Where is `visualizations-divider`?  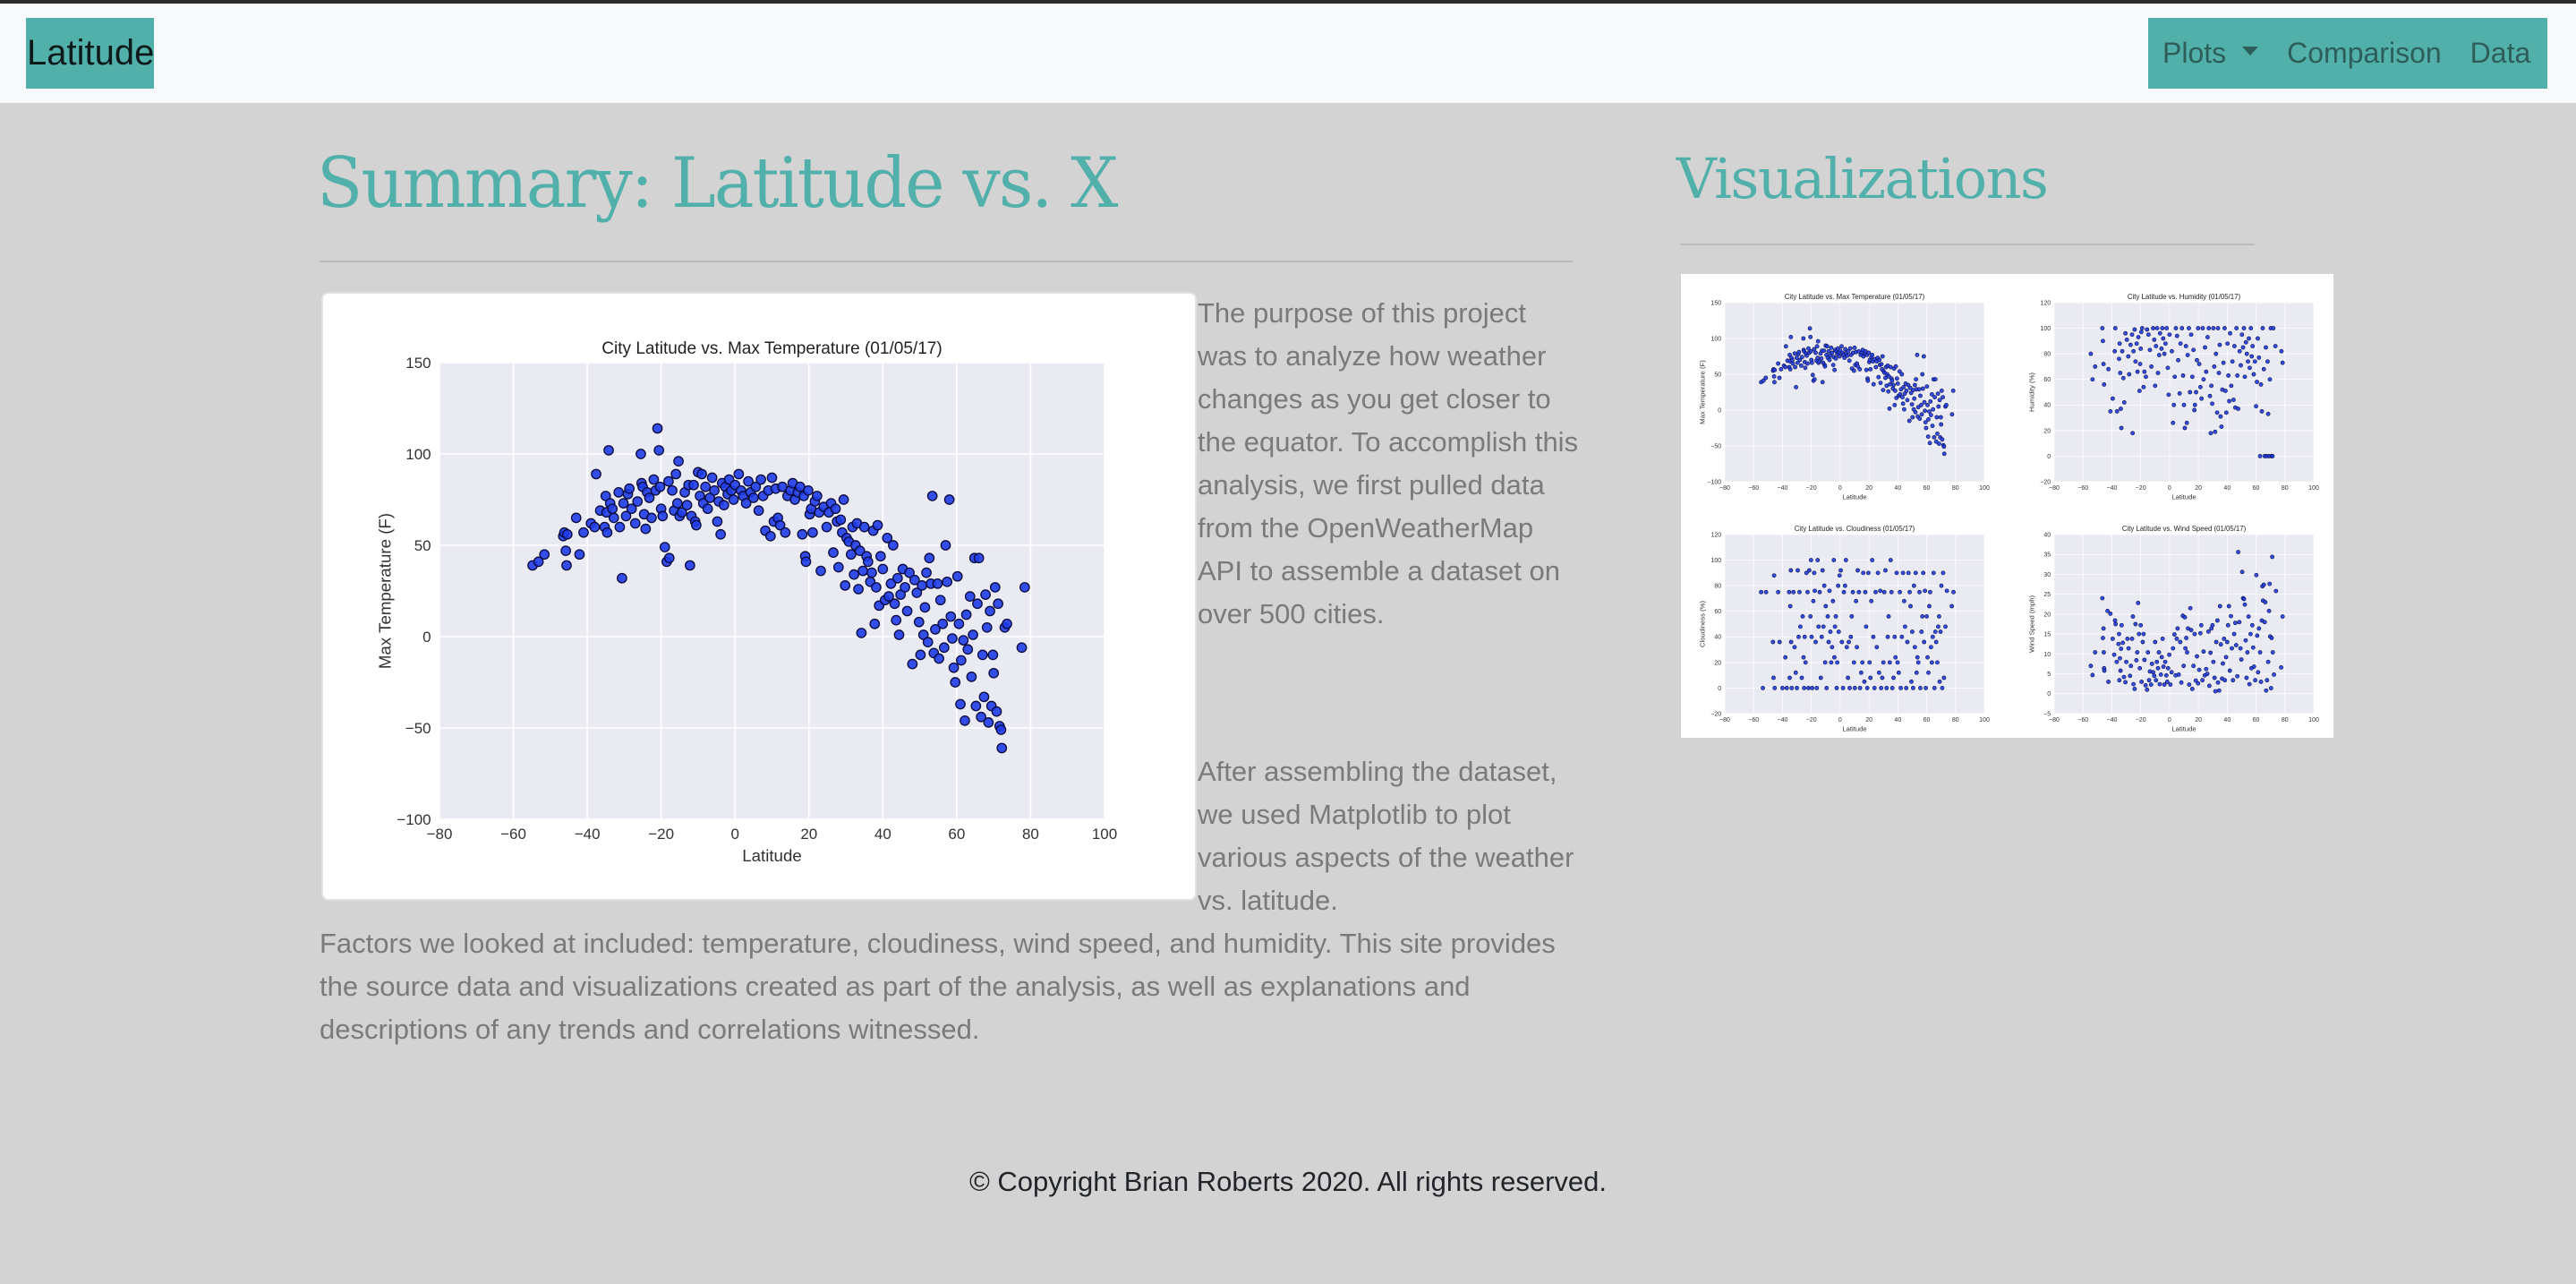
visualizations-divider is located at coordinates (1967, 245).